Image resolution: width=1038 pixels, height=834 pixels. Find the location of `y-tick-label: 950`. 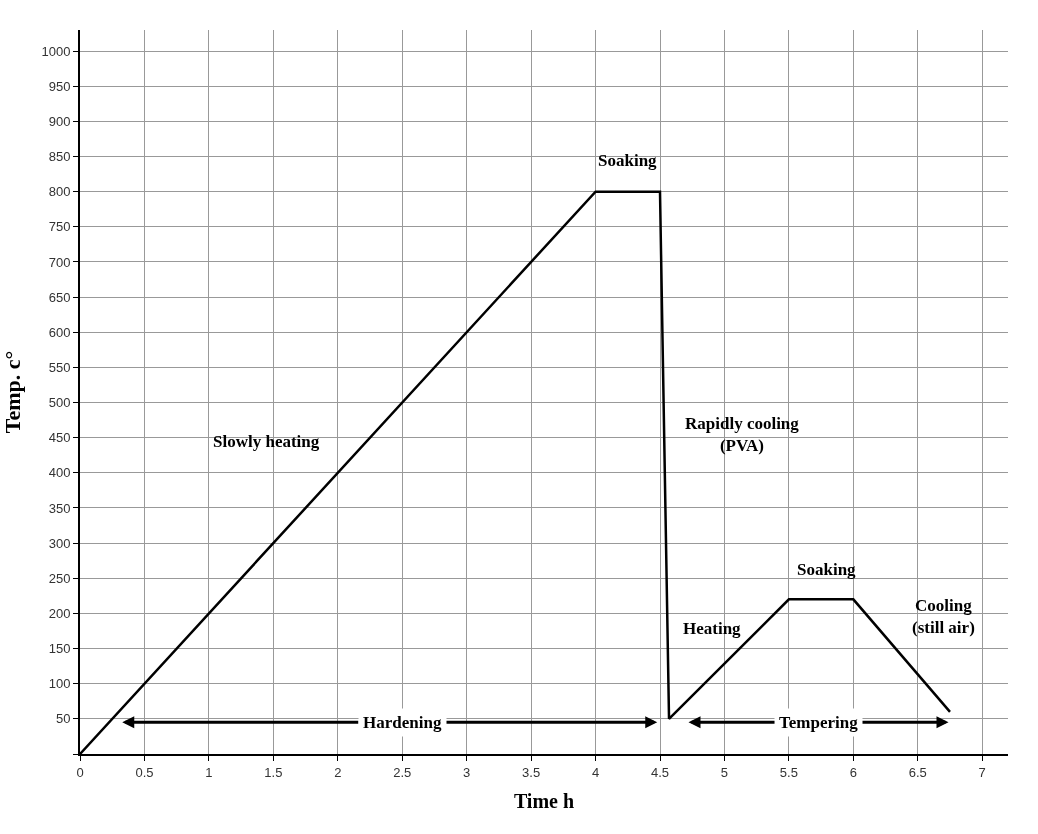

y-tick-label: 950 is located at coordinates (59, 86).